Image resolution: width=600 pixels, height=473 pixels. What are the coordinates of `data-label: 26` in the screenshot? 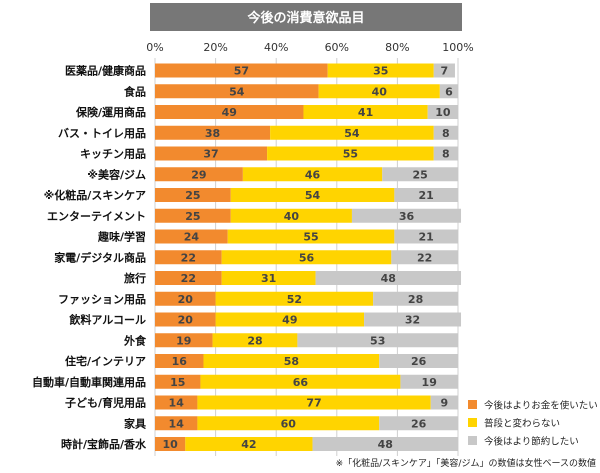 It's located at (419, 361).